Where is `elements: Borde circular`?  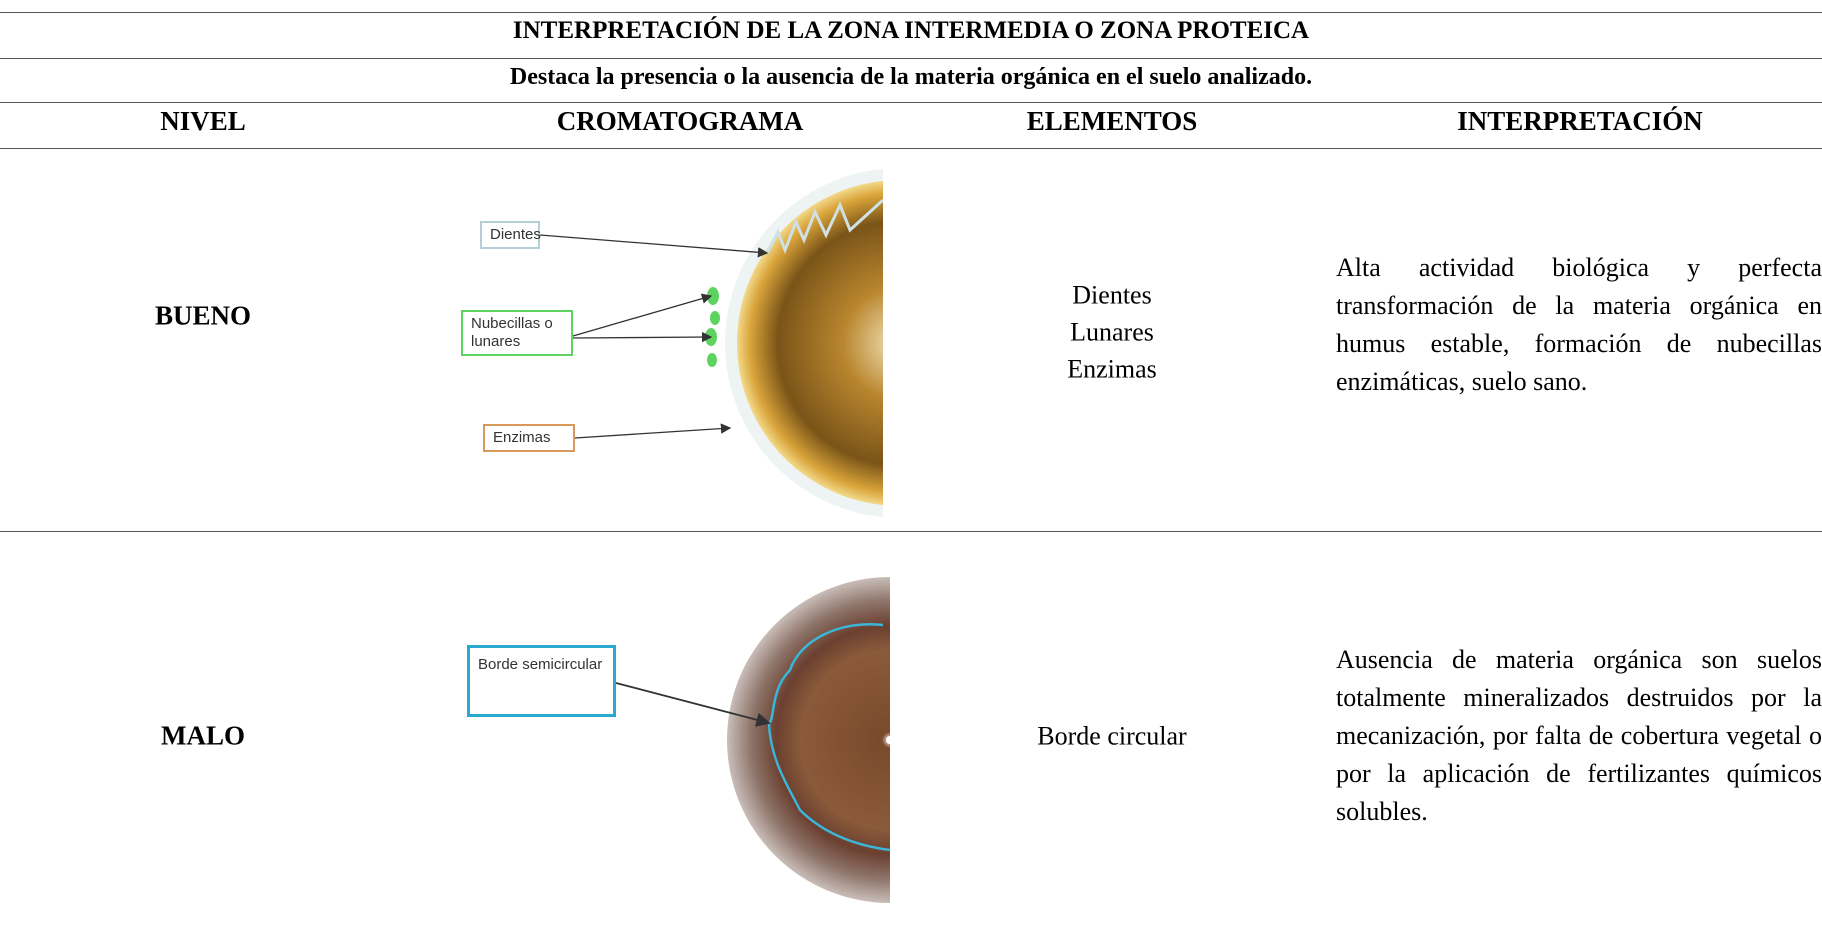
elements: Borde circular is located at coordinates (1111, 736).